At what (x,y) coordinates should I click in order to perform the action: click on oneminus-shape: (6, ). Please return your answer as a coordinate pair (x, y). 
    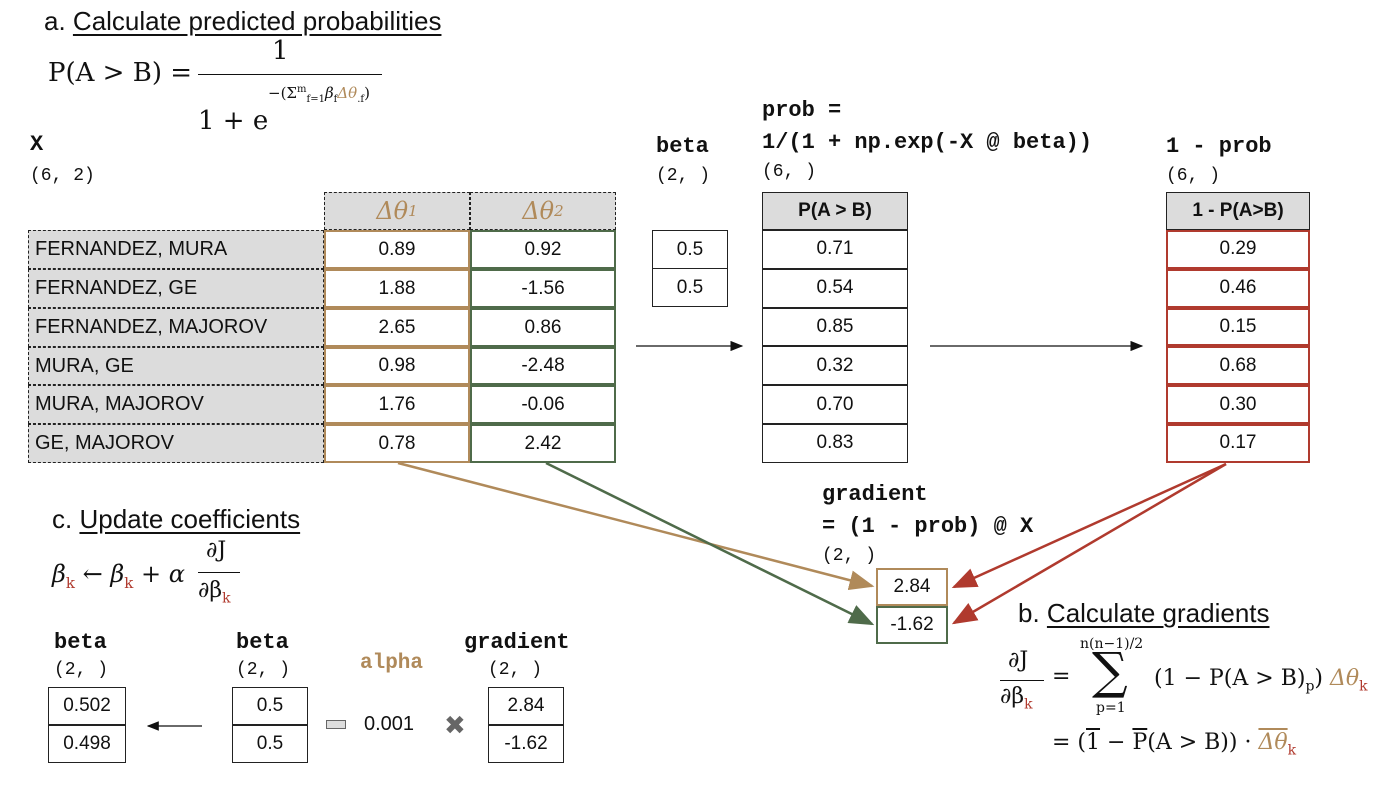
    Looking at the image, I should click on (1193, 176).